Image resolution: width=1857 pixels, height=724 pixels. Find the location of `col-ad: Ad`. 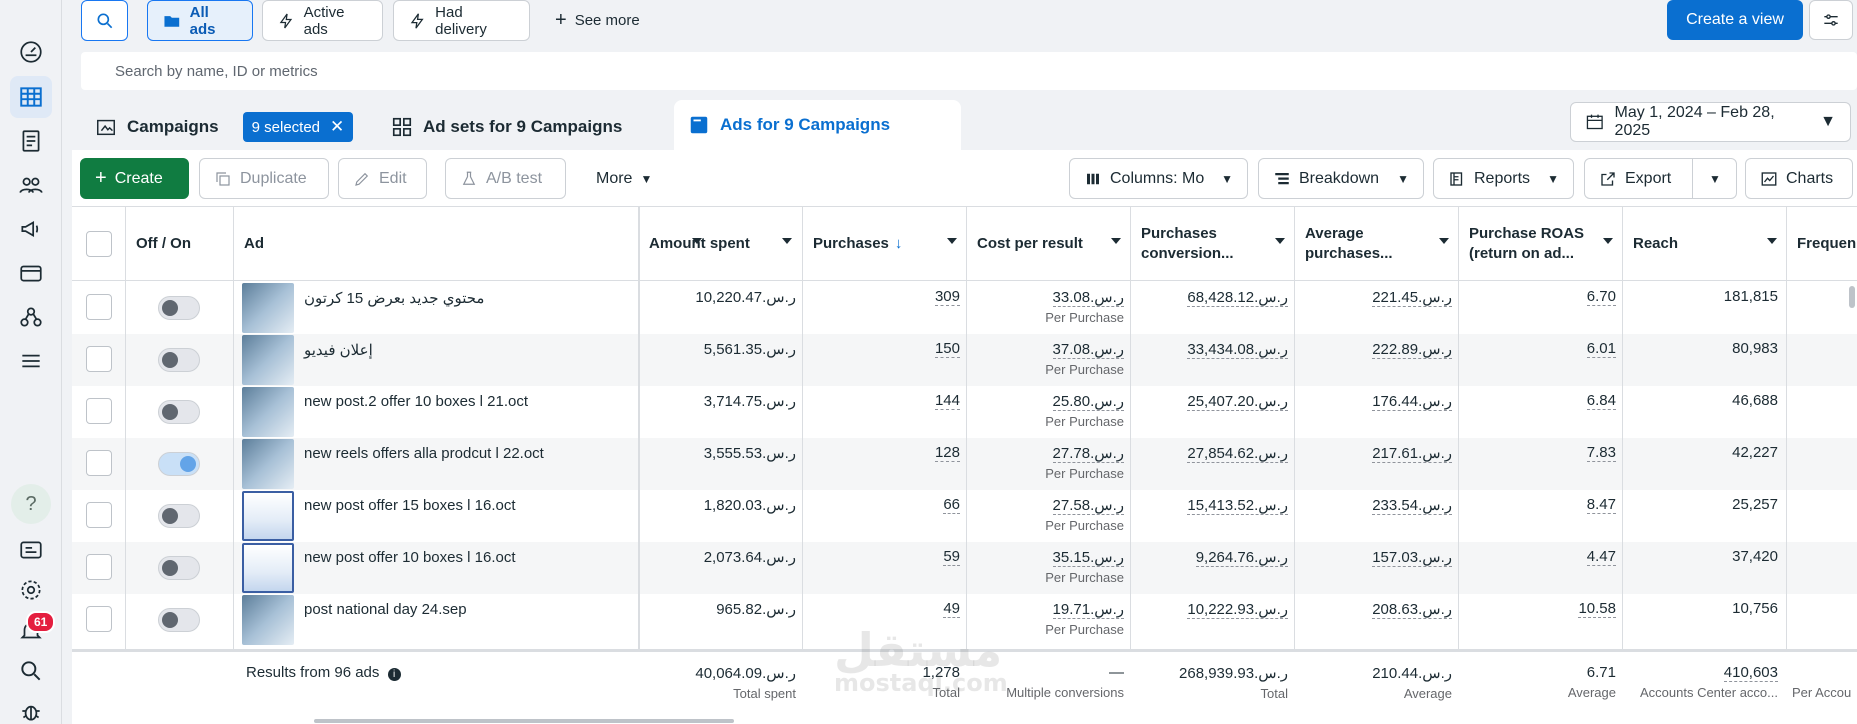

col-ad: Ad is located at coordinates (473, 244).